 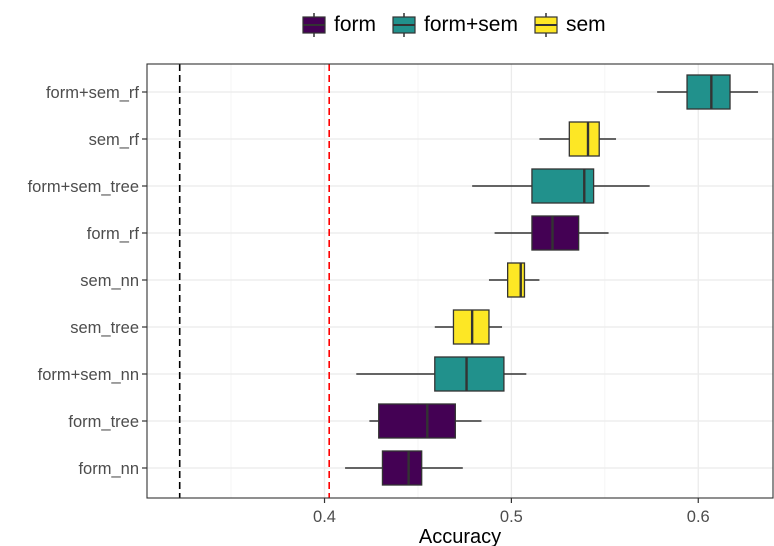 What do you see at coordinates (516, 280) in the screenshot?
I see `box-sem_nn` at bounding box center [516, 280].